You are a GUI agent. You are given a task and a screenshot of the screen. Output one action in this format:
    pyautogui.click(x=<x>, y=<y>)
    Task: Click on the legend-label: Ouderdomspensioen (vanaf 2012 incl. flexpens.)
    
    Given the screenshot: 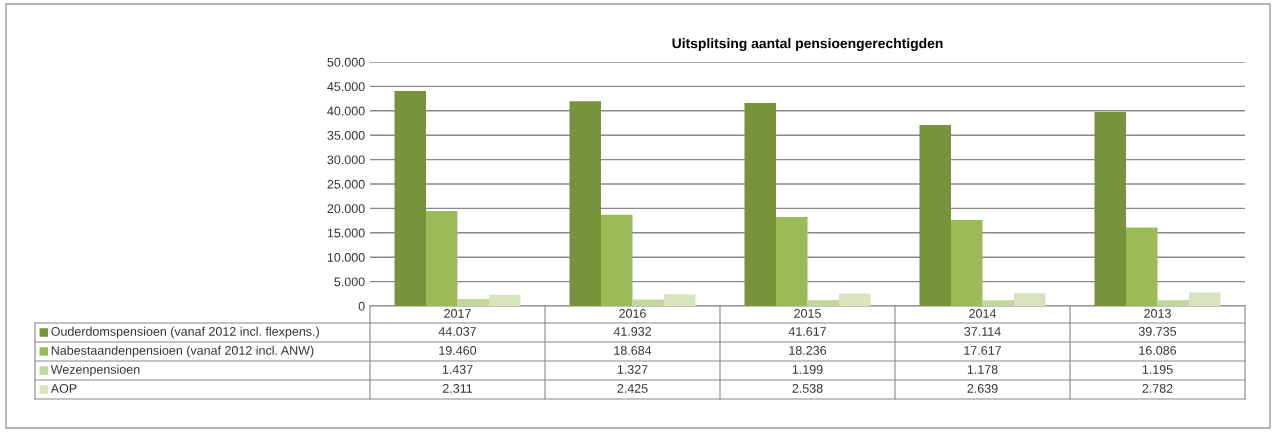 What is the action you would take?
    pyautogui.click(x=185, y=332)
    